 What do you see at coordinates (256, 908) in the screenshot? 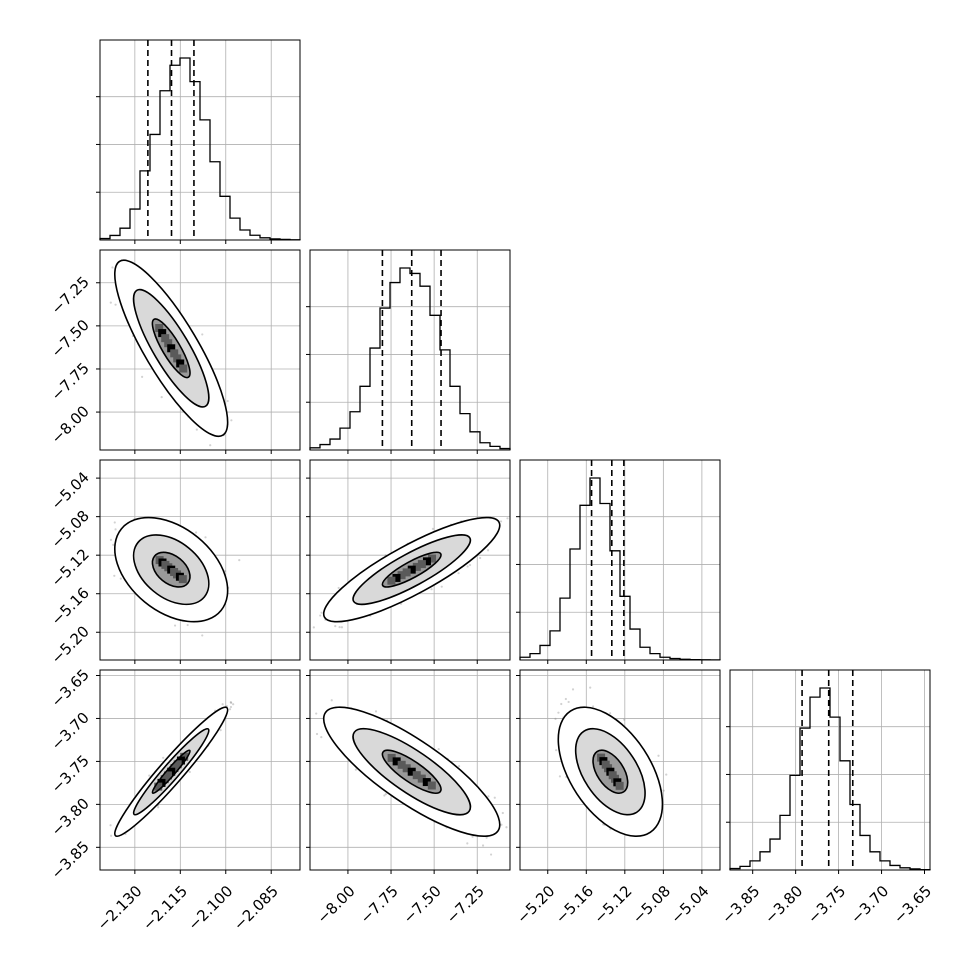
I see `x-tick-label: −2.085` at bounding box center [256, 908].